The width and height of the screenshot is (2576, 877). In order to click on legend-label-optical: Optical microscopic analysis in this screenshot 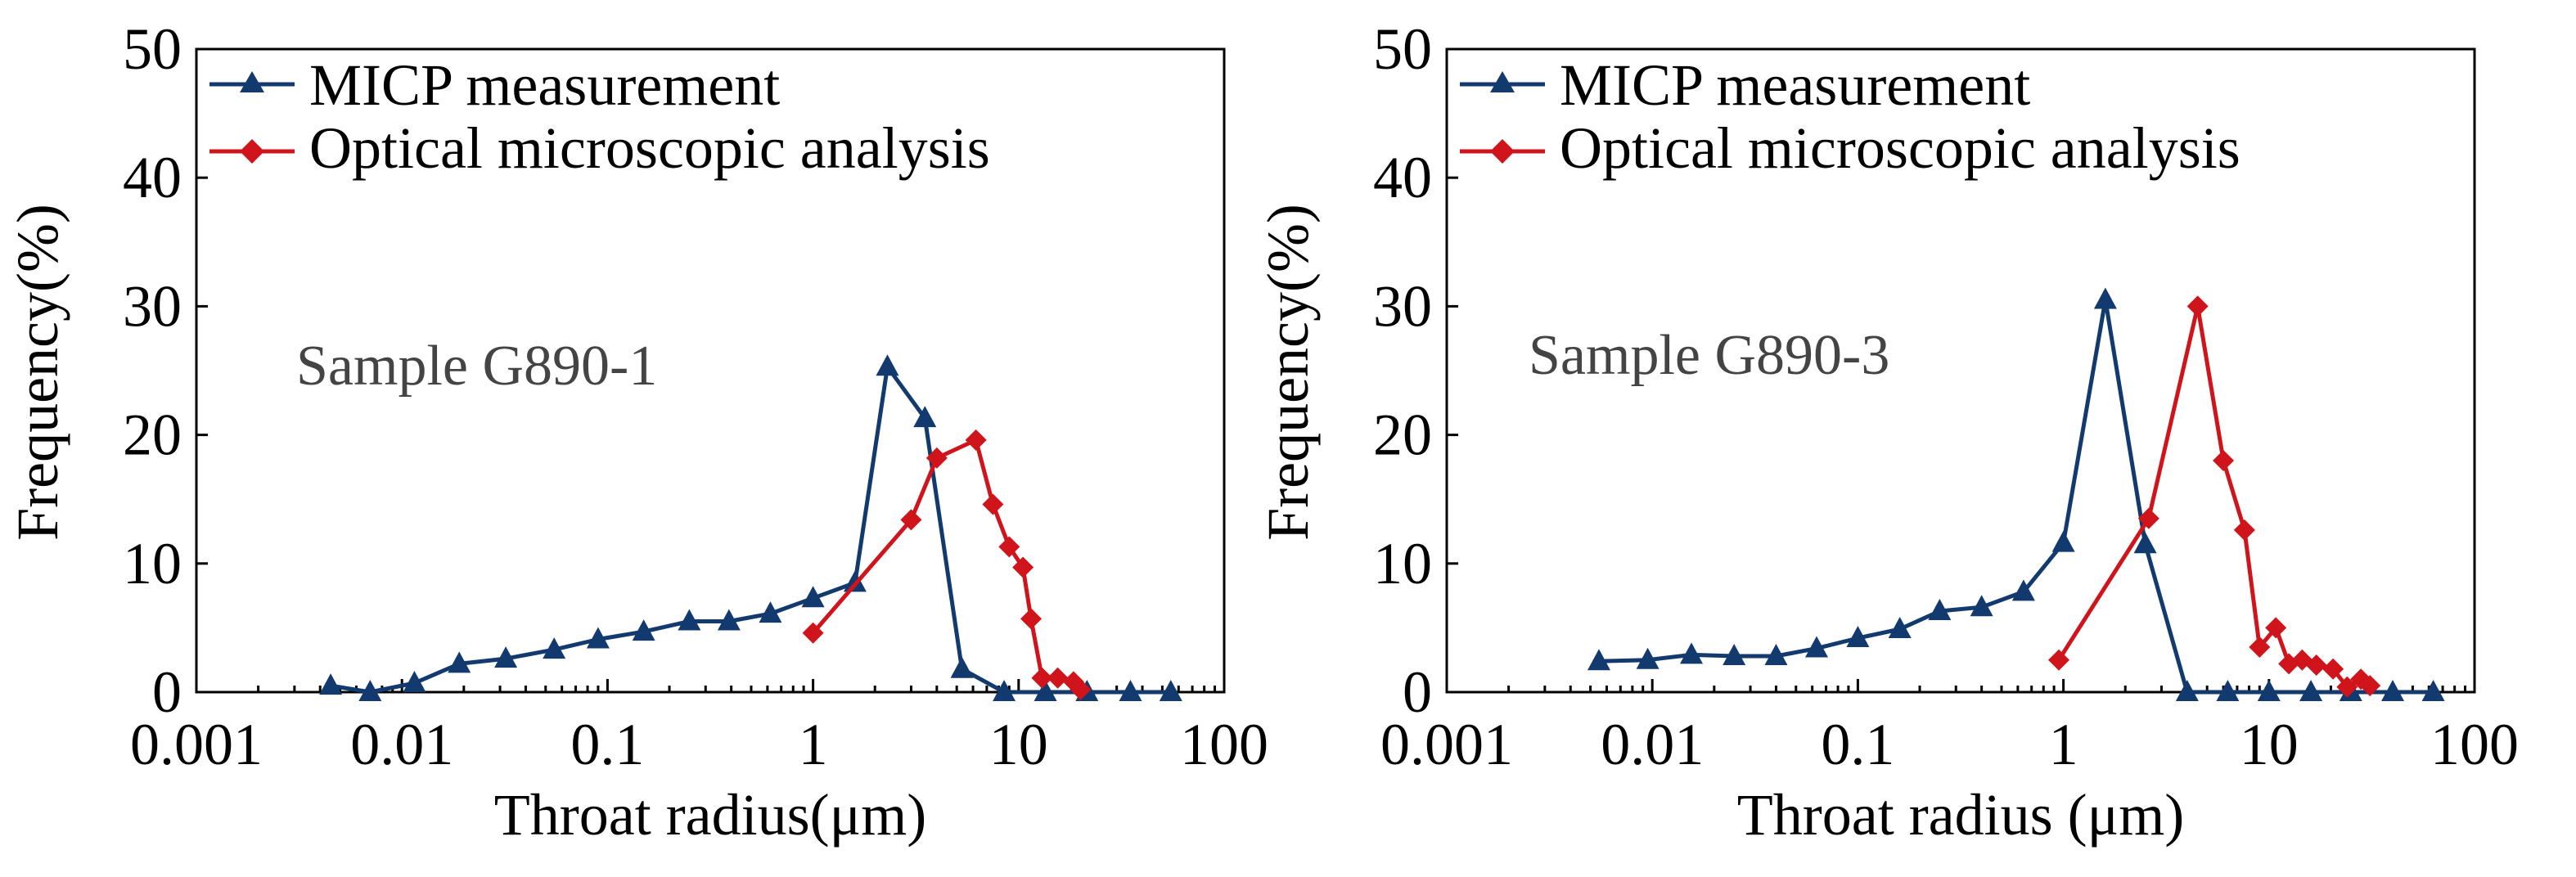, I will do `click(1900, 148)`.